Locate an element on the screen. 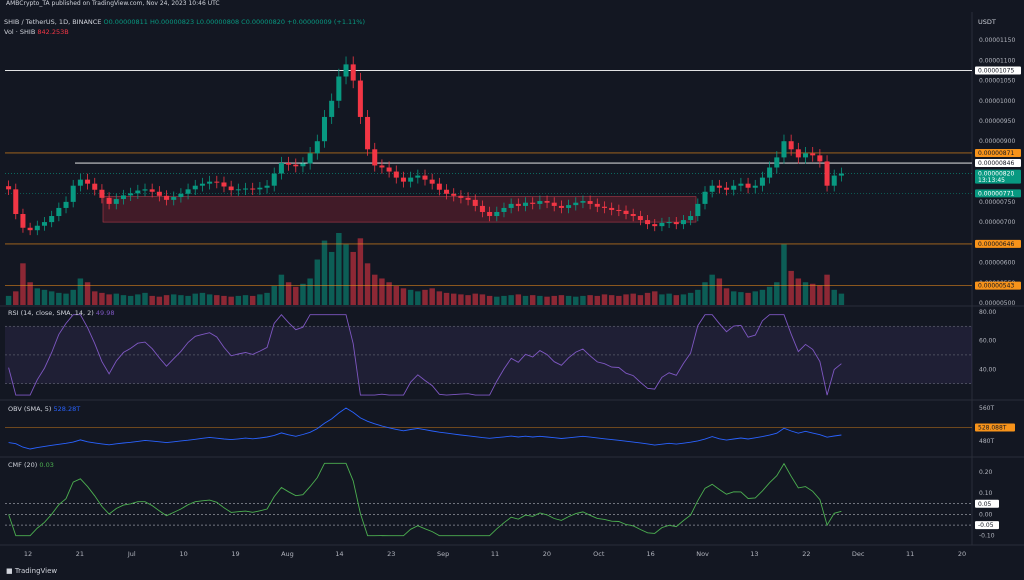  time-tick-label: 11 is located at coordinates (910, 554).